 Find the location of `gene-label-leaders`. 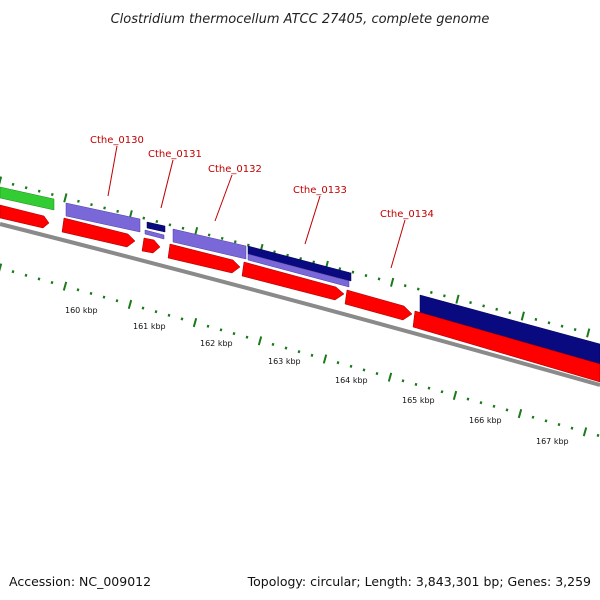

gene-label-leaders is located at coordinates (256, 207).